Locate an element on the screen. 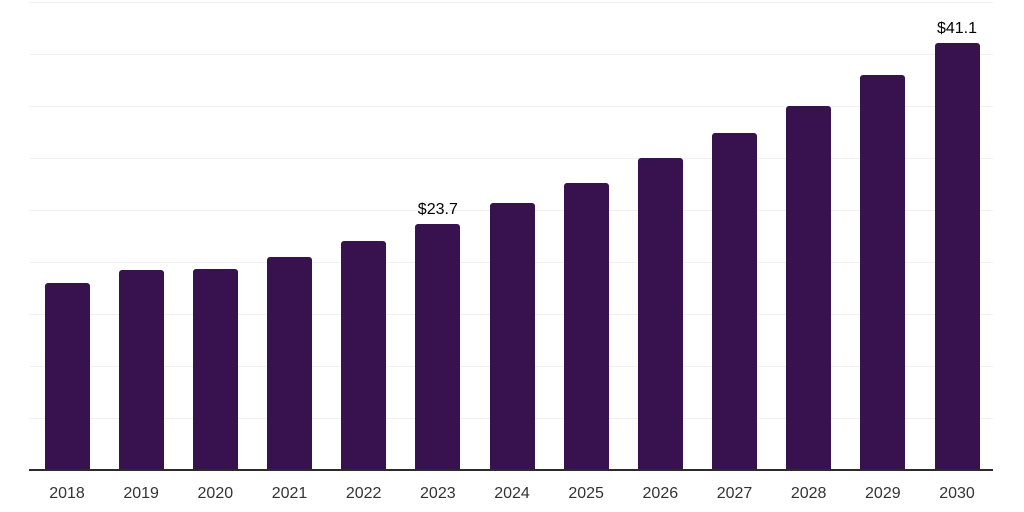 This screenshot has width=1024, height=512. bar-2030 is located at coordinates (957, 256).